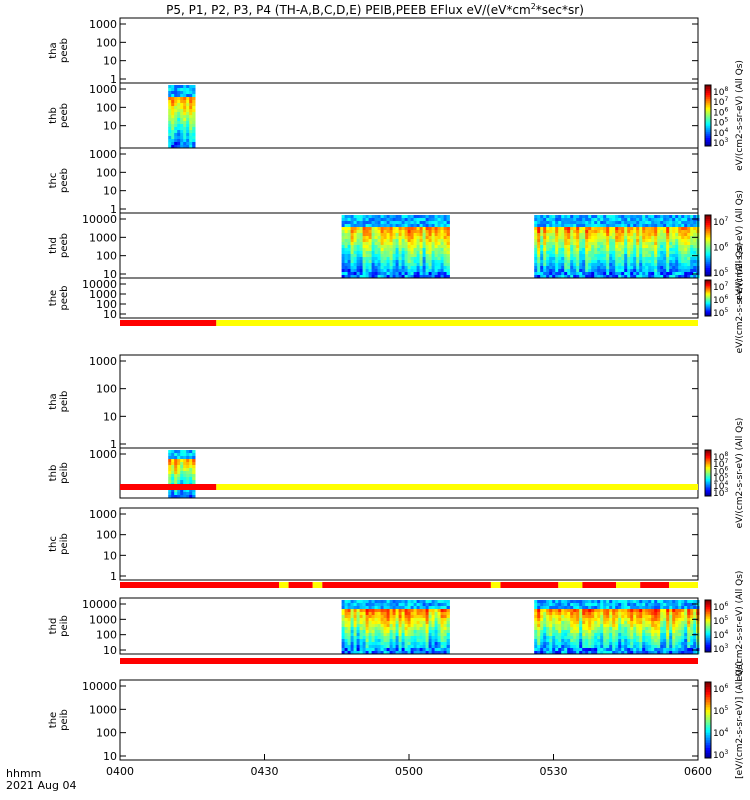  I want to click on x-axis-date-label: 2021 Aug 04, so click(41, 785).